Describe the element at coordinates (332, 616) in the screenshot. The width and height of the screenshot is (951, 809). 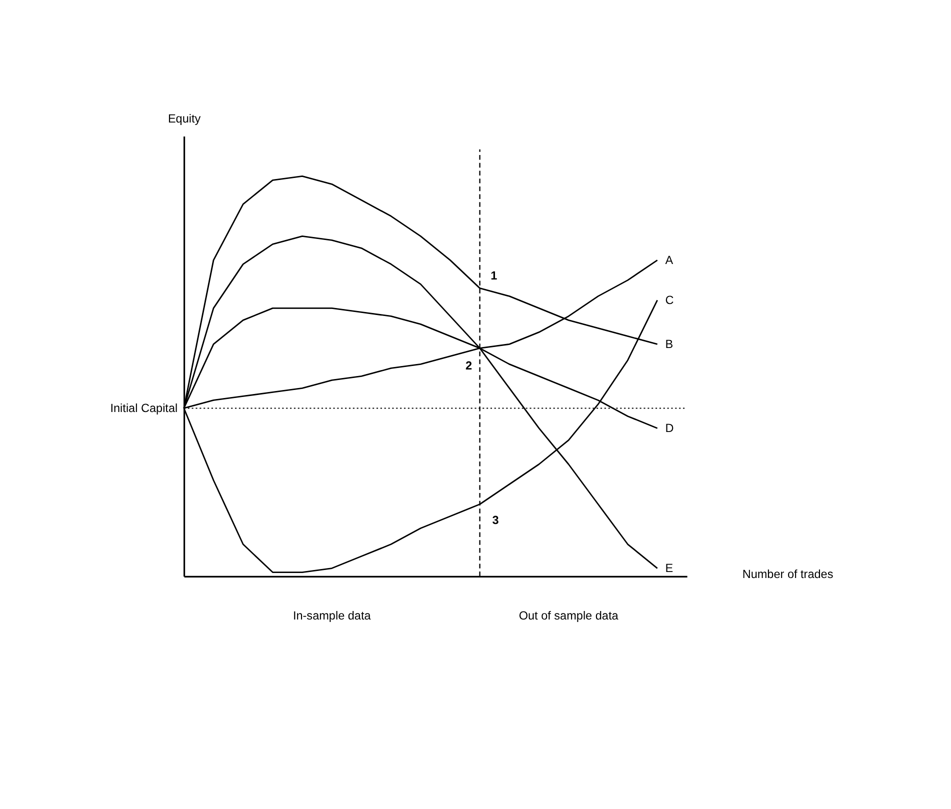
I see `text: In-sample data` at that location.